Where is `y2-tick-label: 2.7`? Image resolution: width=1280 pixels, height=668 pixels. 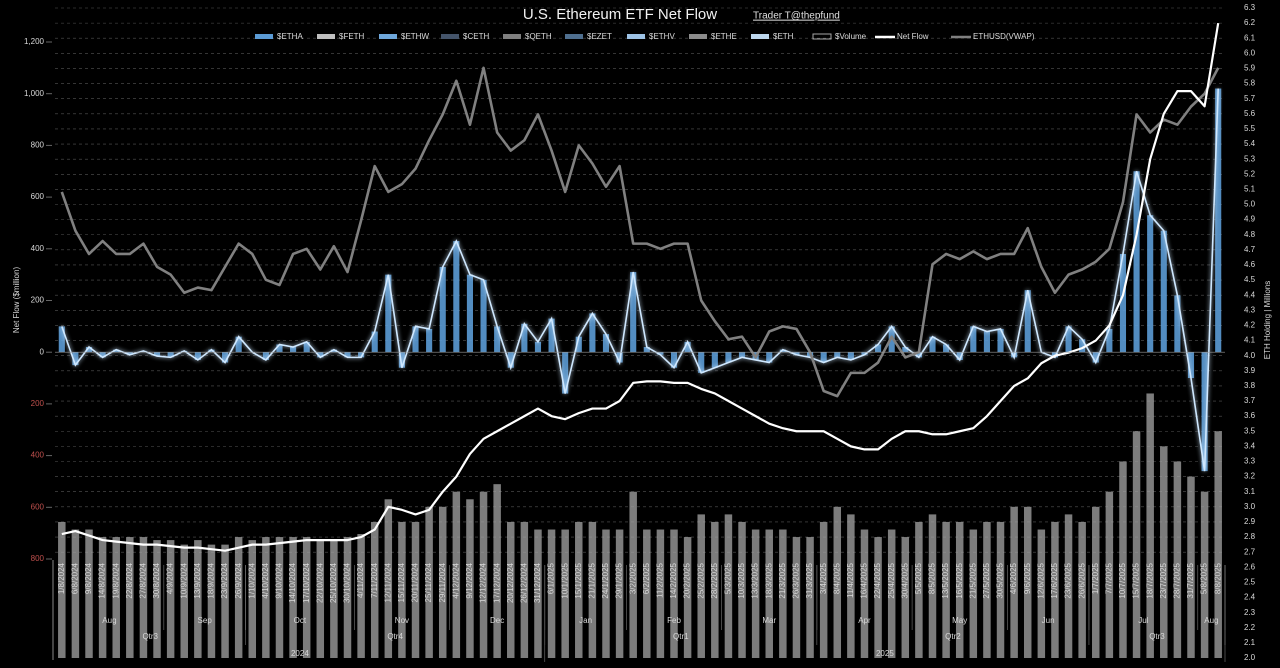 y2-tick-label: 2.7 is located at coordinates (1250, 551).